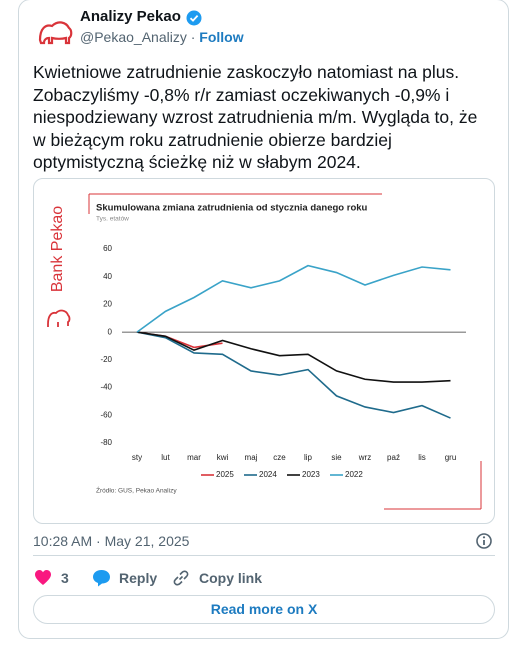 The width and height of the screenshot is (520, 649). Describe the element at coordinates (364, 457) in the screenshot. I see `x-tick-label: wrz` at that location.